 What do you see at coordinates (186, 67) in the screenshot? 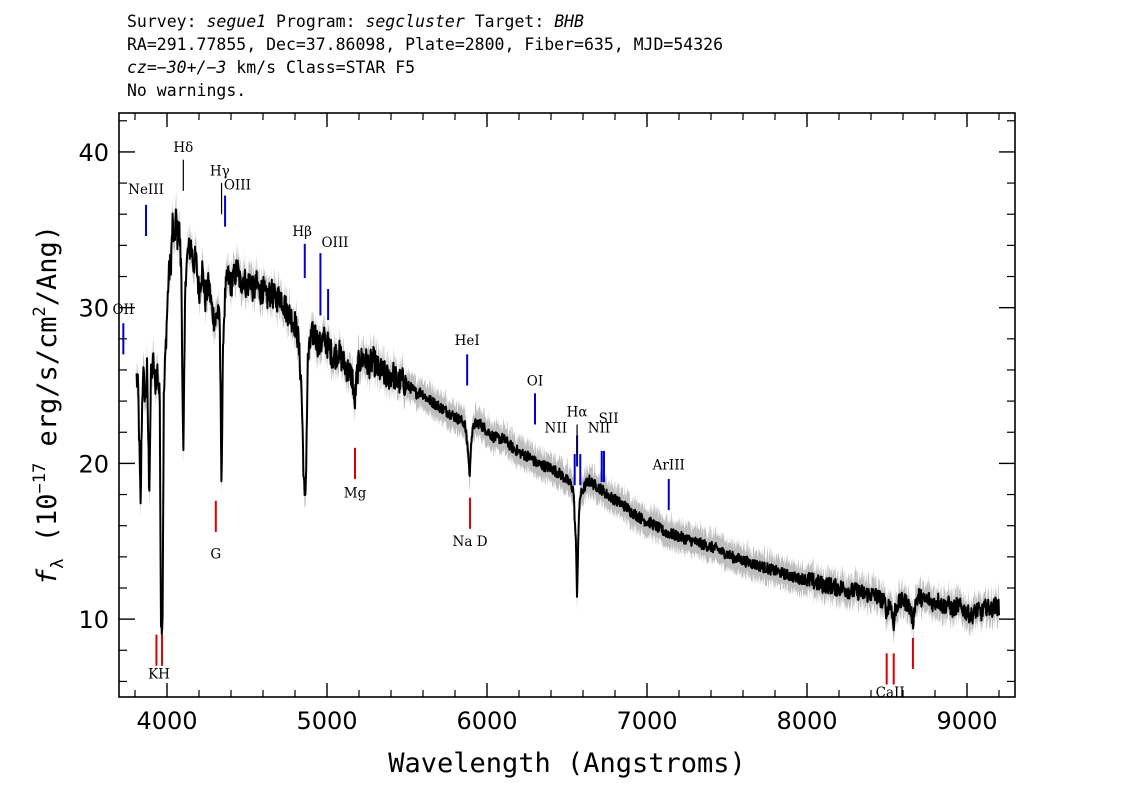
I see `cz-value: =−30+/−3` at bounding box center [186, 67].